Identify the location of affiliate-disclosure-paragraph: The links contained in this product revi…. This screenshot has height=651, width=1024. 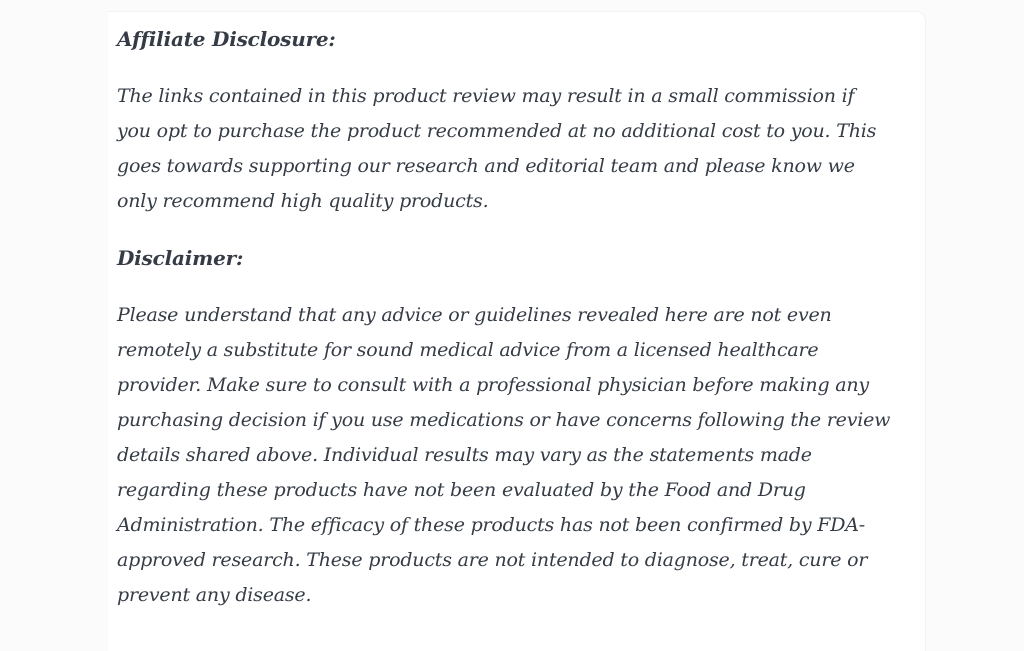
(497, 148).